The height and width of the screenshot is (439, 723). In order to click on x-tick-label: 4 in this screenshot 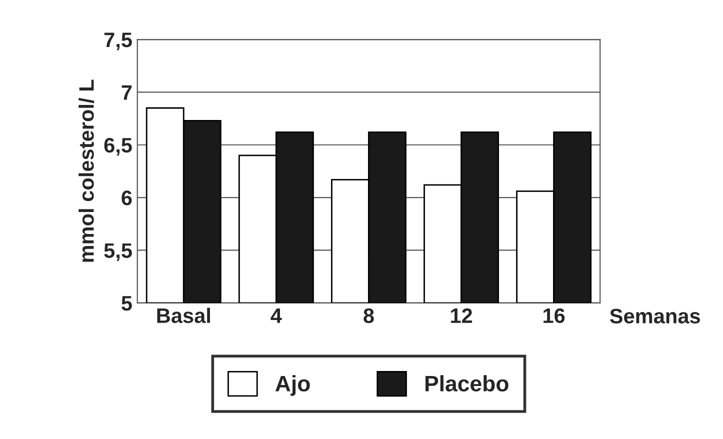, I will do `click(276, 315)`.